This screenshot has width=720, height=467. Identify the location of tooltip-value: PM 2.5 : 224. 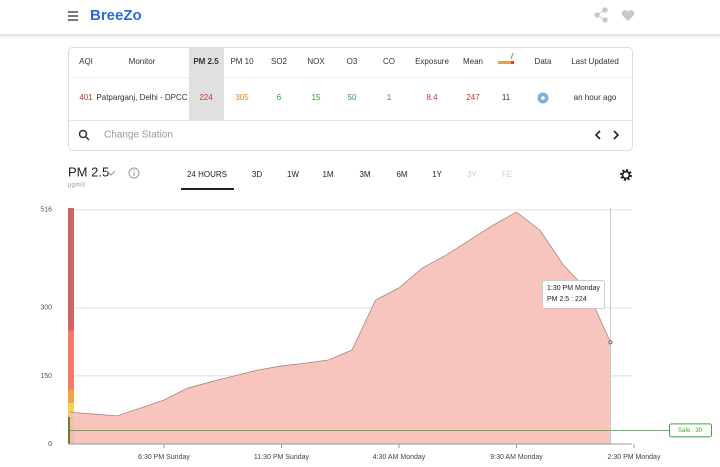
(567, 299).